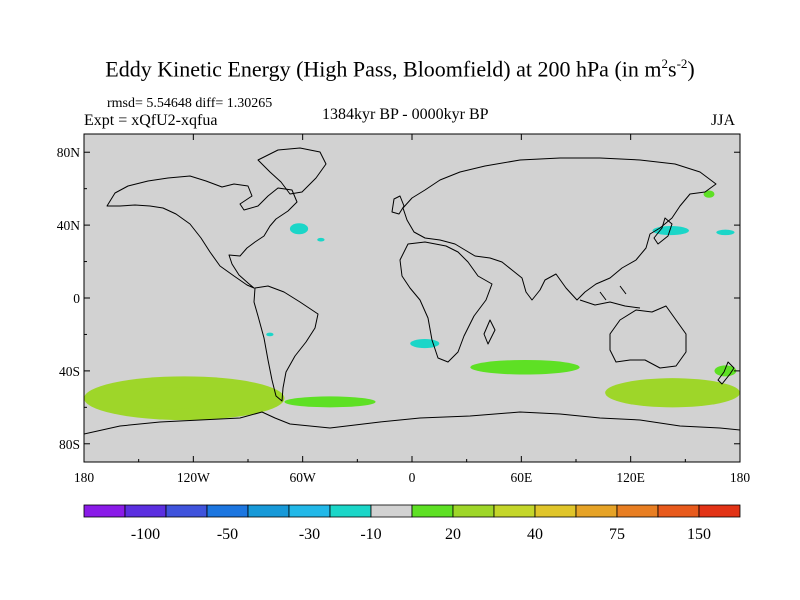  Describe the element at coordinates (521, 477) in the screenshot. I see `x-tick-label: 60E` at that location.